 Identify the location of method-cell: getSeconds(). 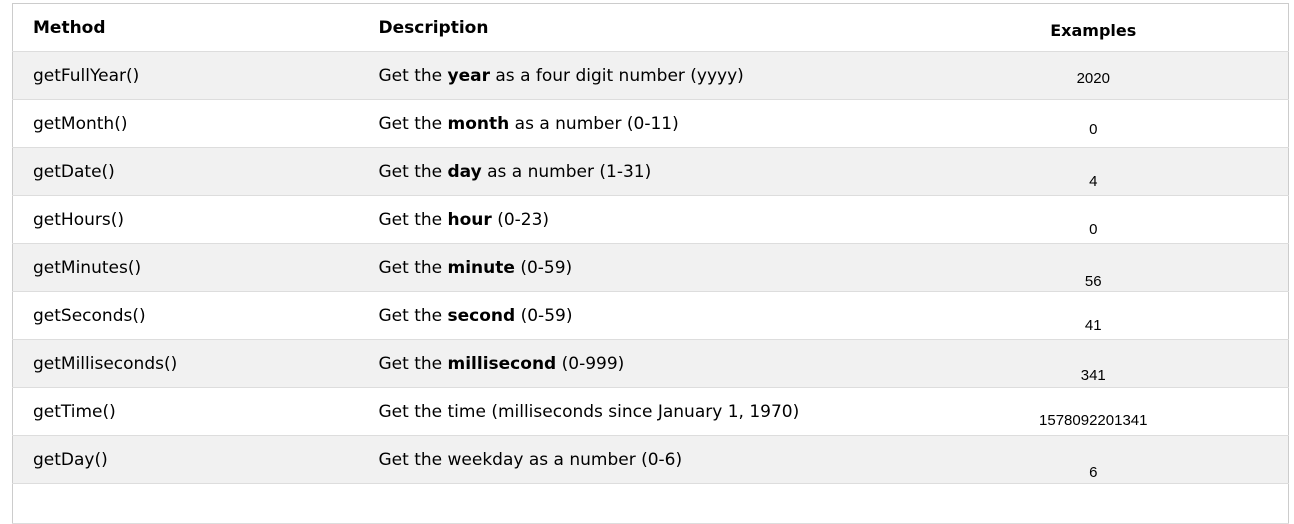
(185, 315).